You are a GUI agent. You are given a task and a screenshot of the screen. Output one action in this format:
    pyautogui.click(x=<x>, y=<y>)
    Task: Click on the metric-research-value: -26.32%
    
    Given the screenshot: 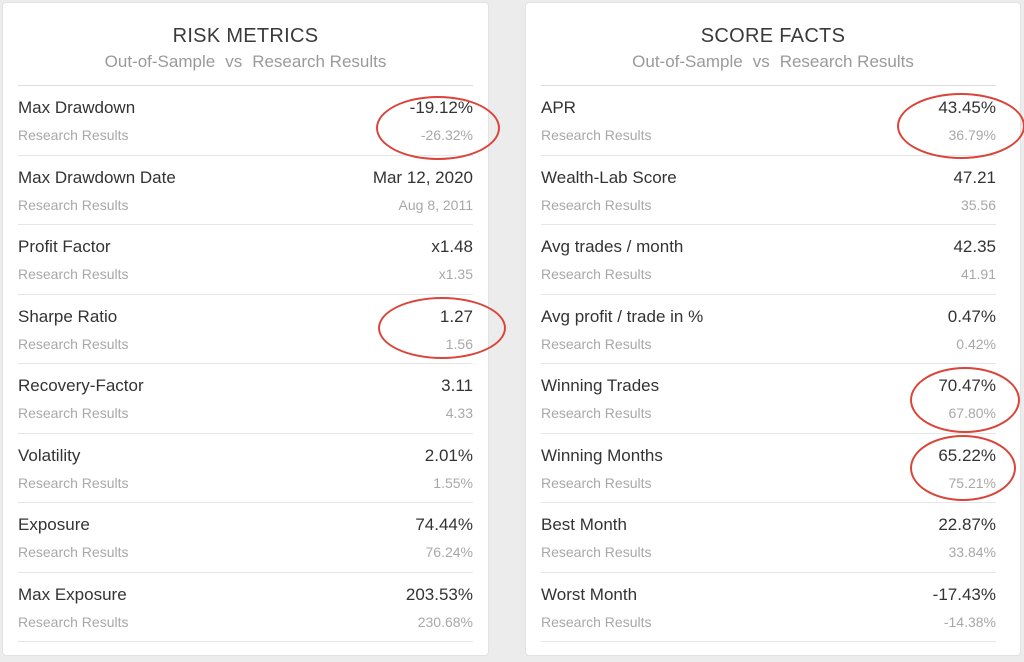 What is the action you would take?
    pyautogui.click(x=446, y=135)
    